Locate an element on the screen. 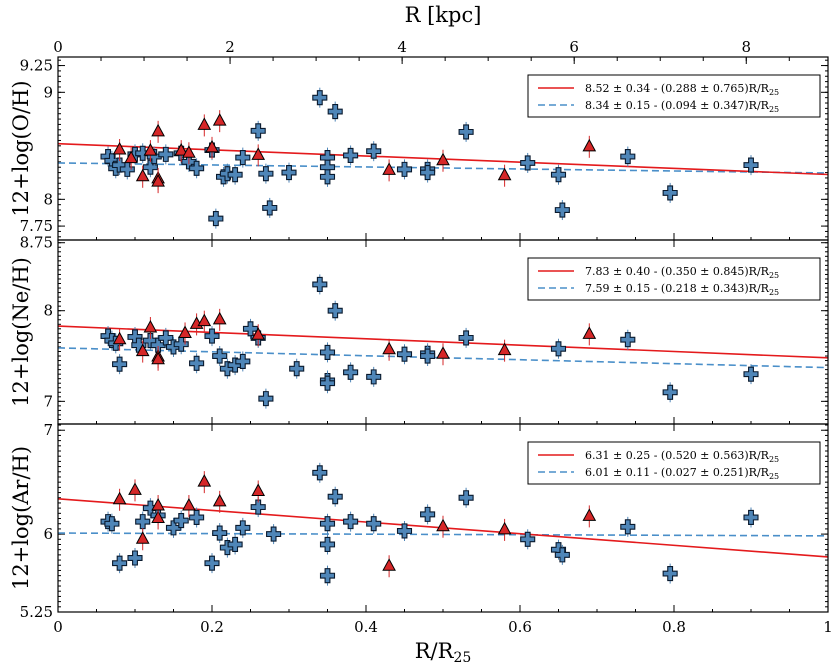  legend-label: 8.52 ± 0.34 - (0.288 ± 0.765)R/R25 is located at coordinates (682, 89).